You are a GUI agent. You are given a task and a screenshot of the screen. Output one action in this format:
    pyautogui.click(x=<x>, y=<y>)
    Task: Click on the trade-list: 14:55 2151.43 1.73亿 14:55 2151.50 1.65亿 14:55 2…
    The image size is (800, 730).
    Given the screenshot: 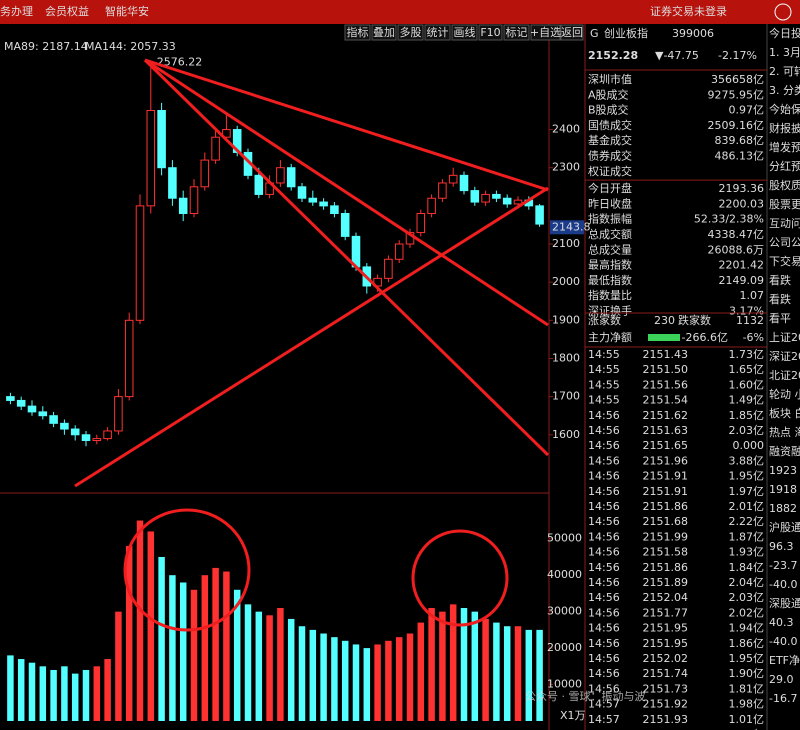 What is the action you would take?
    pyautogui.click(x=676, y=539)
    